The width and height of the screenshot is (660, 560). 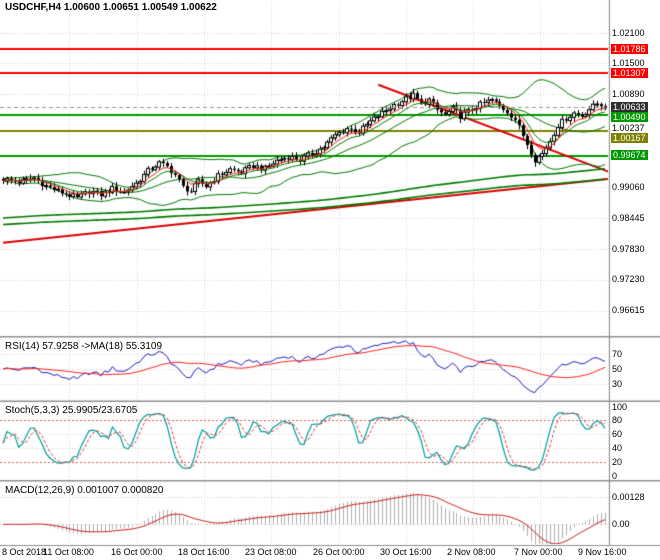 I want to click on price-axis, so click(x=635, y=273).